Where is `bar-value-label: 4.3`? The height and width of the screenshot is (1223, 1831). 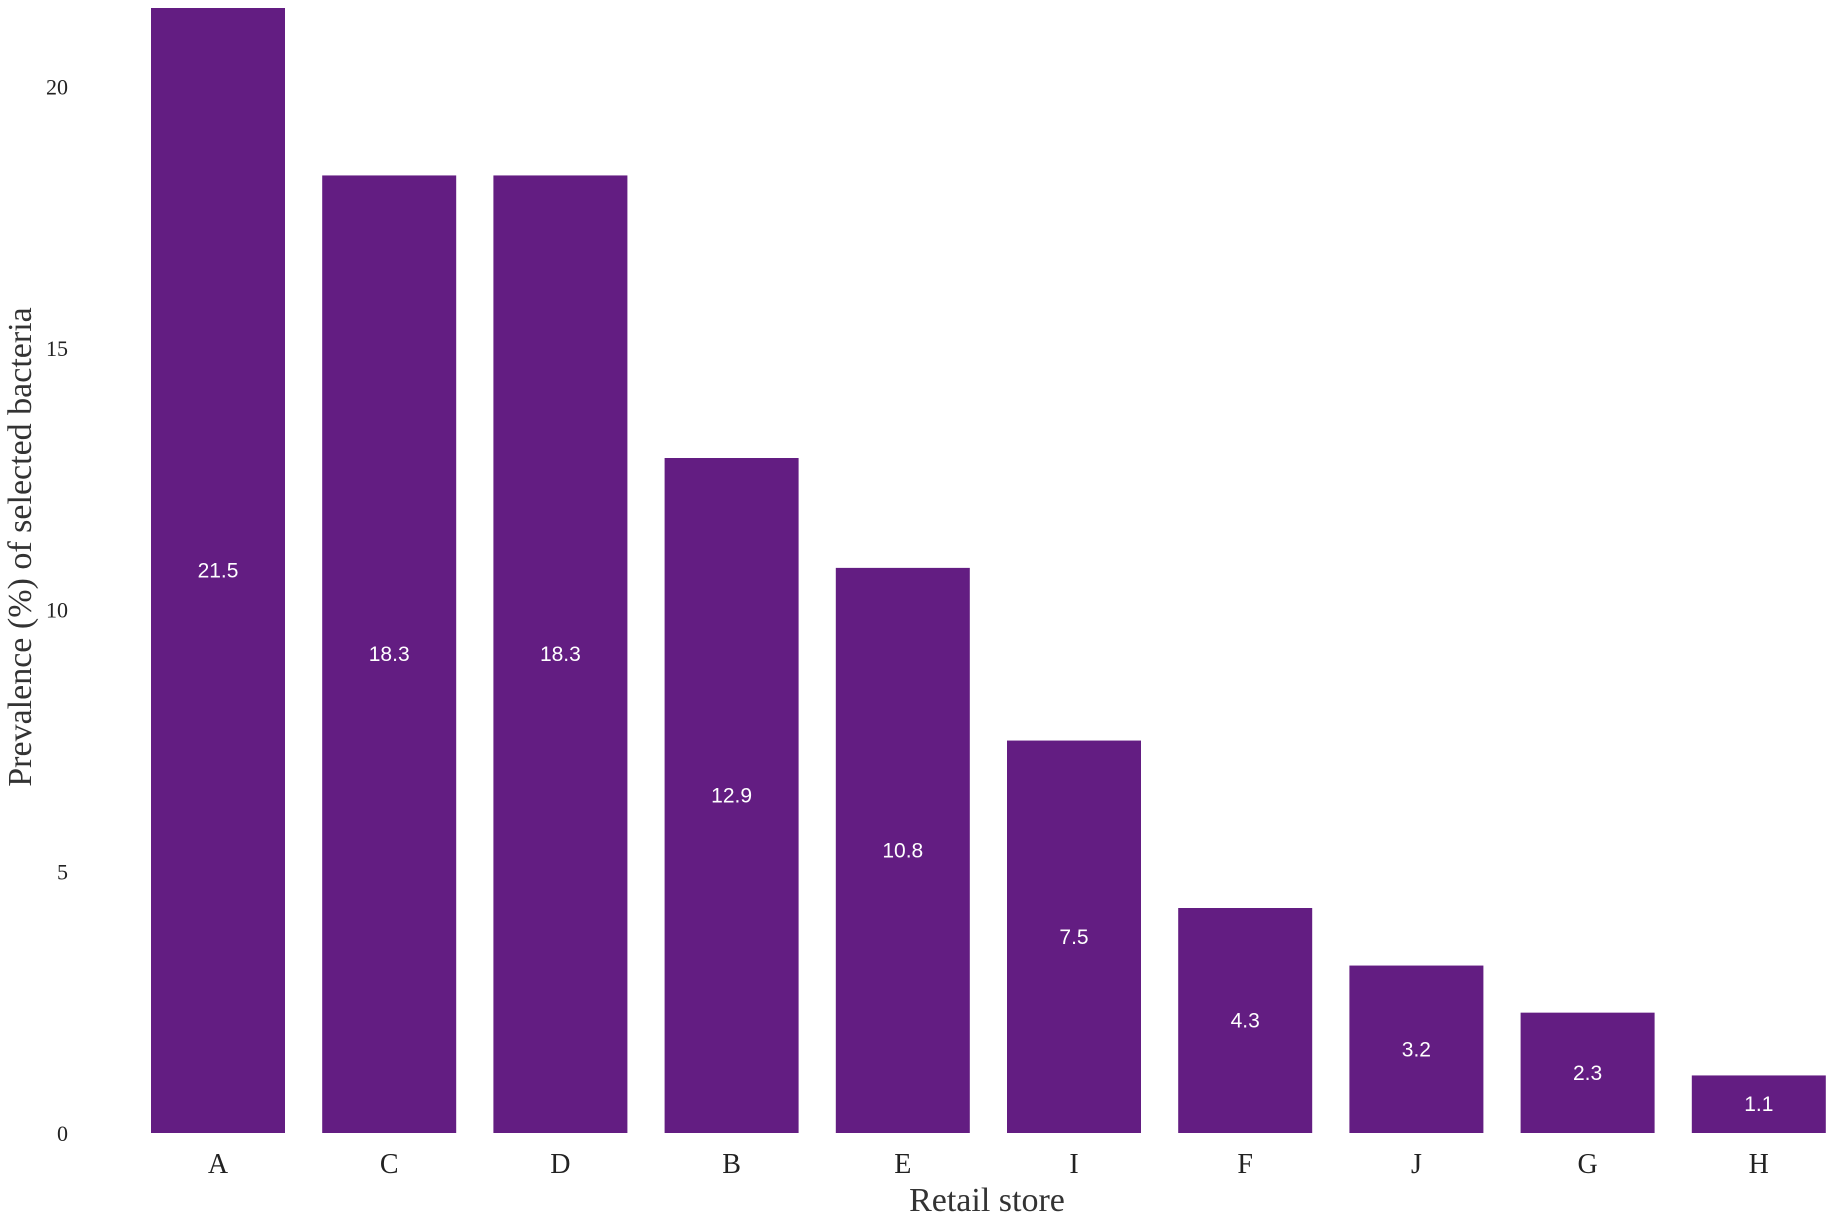
bar-value-label: 4.3 is located at coordinates (1245, 1021).